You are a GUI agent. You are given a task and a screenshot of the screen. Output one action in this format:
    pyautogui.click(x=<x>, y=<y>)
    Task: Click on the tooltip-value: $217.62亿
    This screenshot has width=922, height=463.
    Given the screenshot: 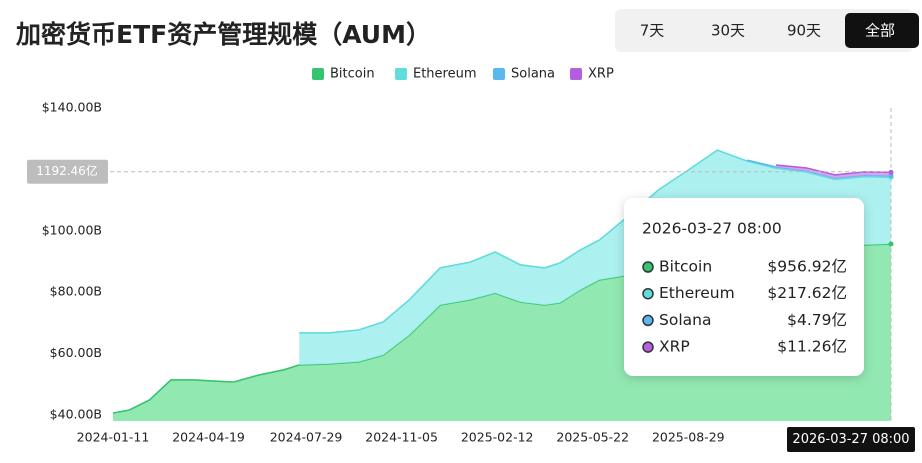 What is the action you would take?
    pyautogui.click(x=807, y=293)
    